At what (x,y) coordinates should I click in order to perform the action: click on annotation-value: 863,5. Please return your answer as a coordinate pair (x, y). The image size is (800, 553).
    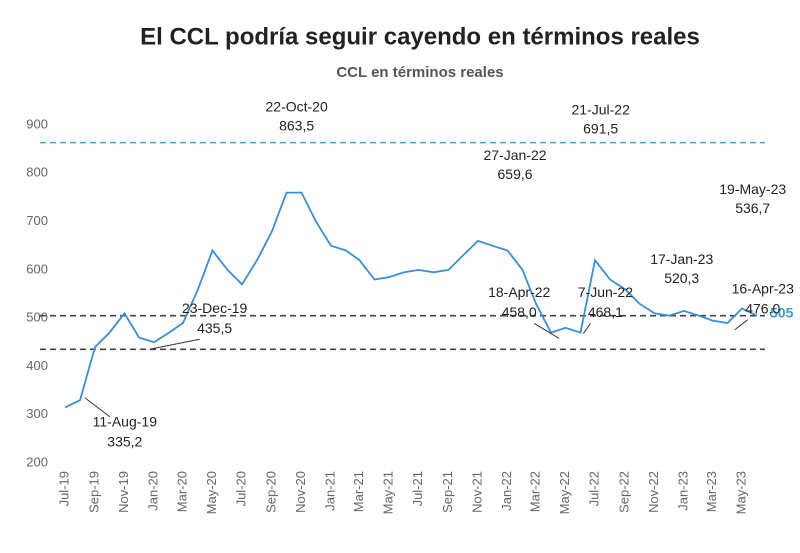
    Looking at the image, I should click on (296, 125).